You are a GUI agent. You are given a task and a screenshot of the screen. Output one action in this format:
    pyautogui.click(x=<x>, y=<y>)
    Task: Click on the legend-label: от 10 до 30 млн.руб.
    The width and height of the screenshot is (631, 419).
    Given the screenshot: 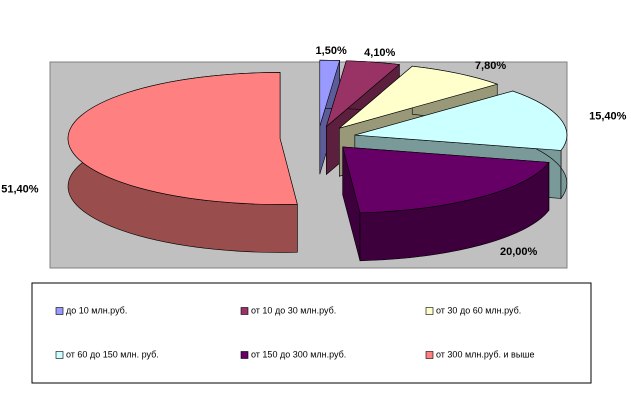 What is the action you would take?
    pyautogui.click(x=293, y=310)
    